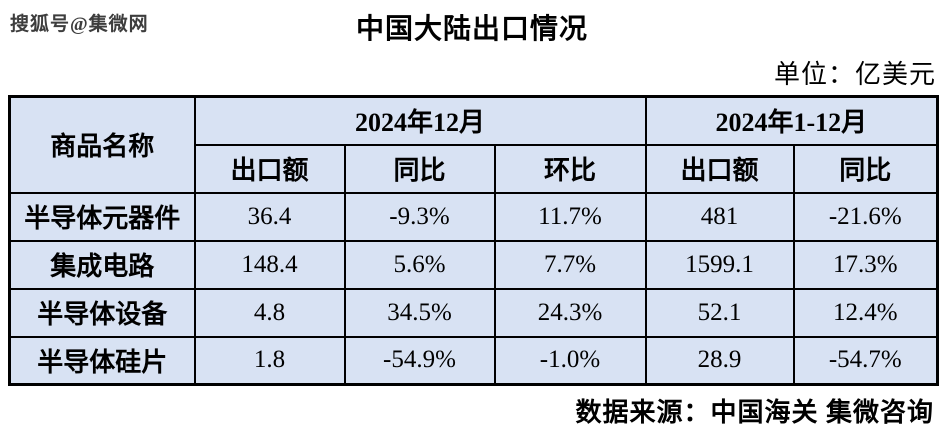 The height and width of the screenshot is (434, 944). What do you see at coordinates (102, 216) in the screenshot?
I see `row-name: 半导体元器件` at bounding box center [102, 216].